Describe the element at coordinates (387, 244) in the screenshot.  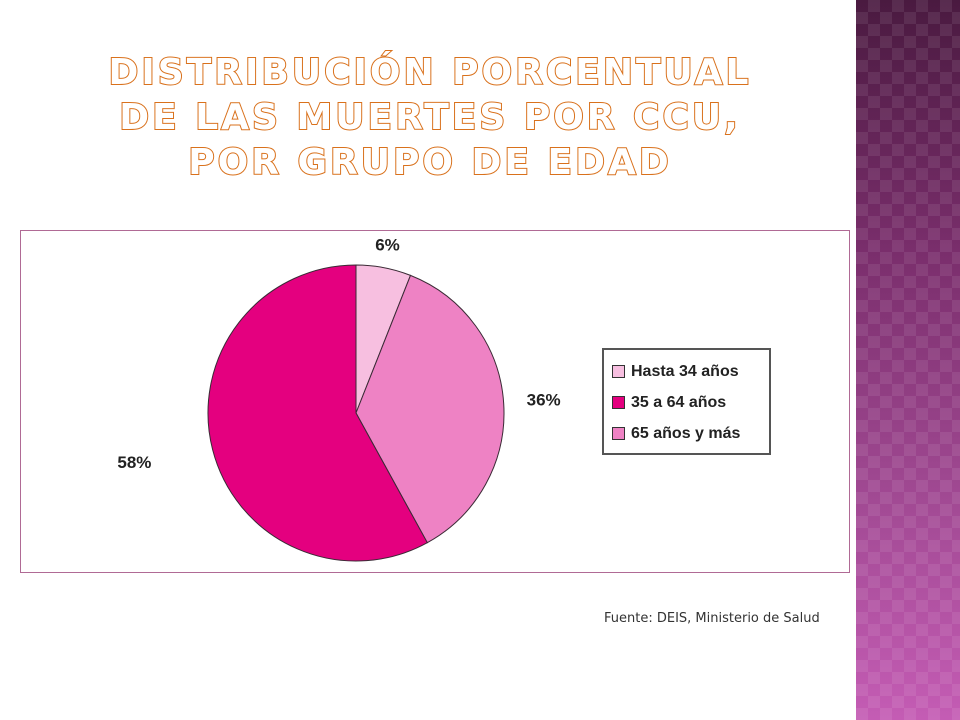
I see `slice-data-label: 6%` at that location.